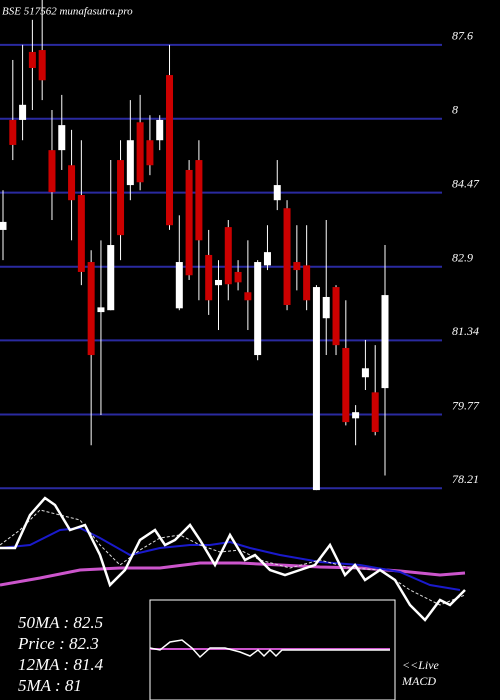 The height and width of the screenshot is (700, 500). What do you see at coordinates (421, 665) in the screenshot?
I see `macd-label: <<Live` at bounding box center [421, 665].